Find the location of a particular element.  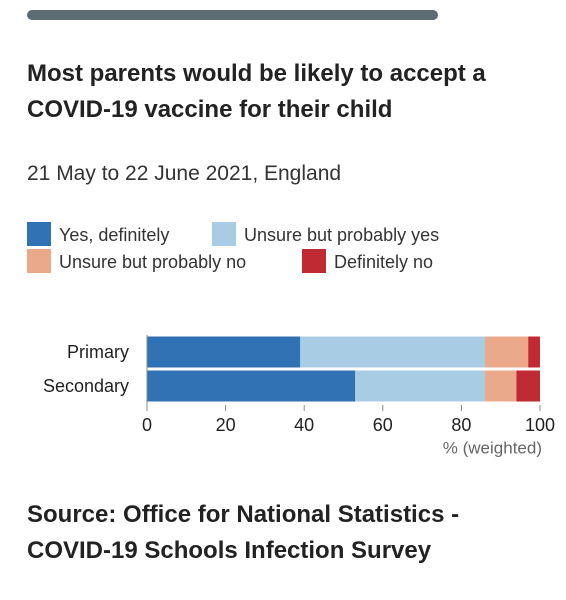

x-tick-label: 20 is located at coordinates (226, 425).